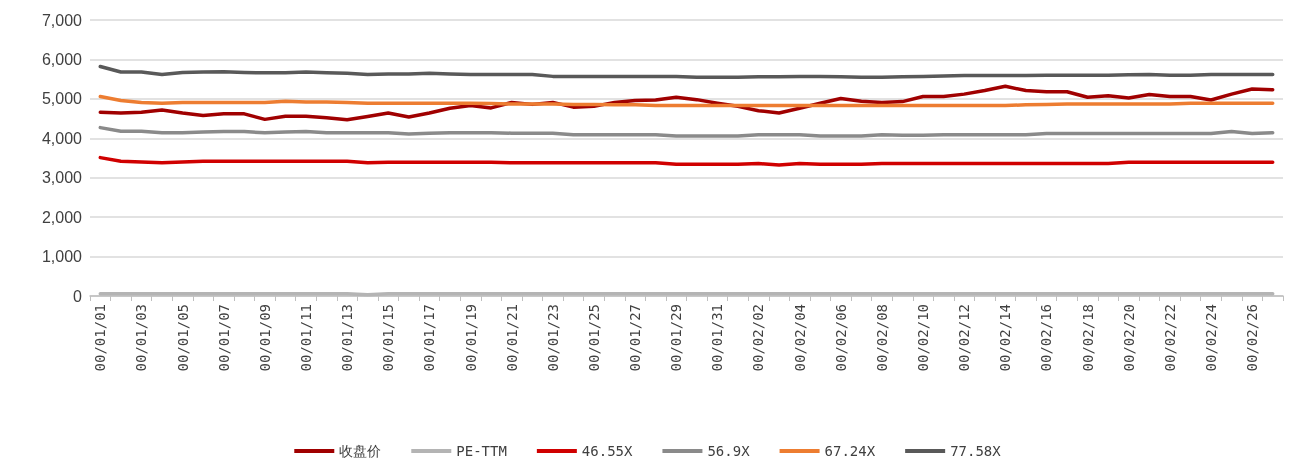 This screenshot has height=465, width=1295. Describe the element at coordinates (799, 338) in the screenshot. I see `x-tick-label: 00/02/04` at that location.